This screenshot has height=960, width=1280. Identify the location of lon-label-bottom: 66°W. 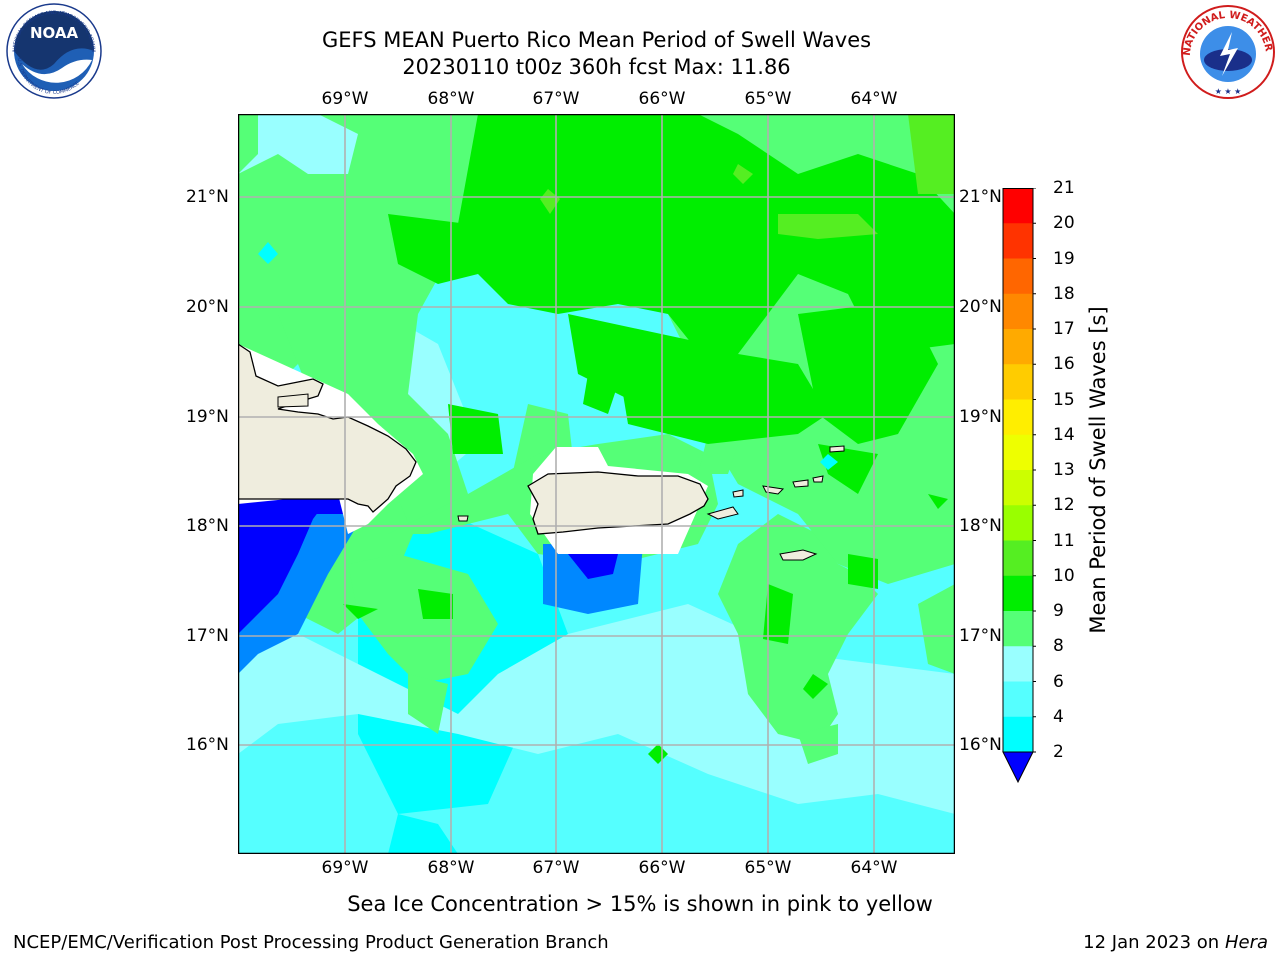
(662, 868).